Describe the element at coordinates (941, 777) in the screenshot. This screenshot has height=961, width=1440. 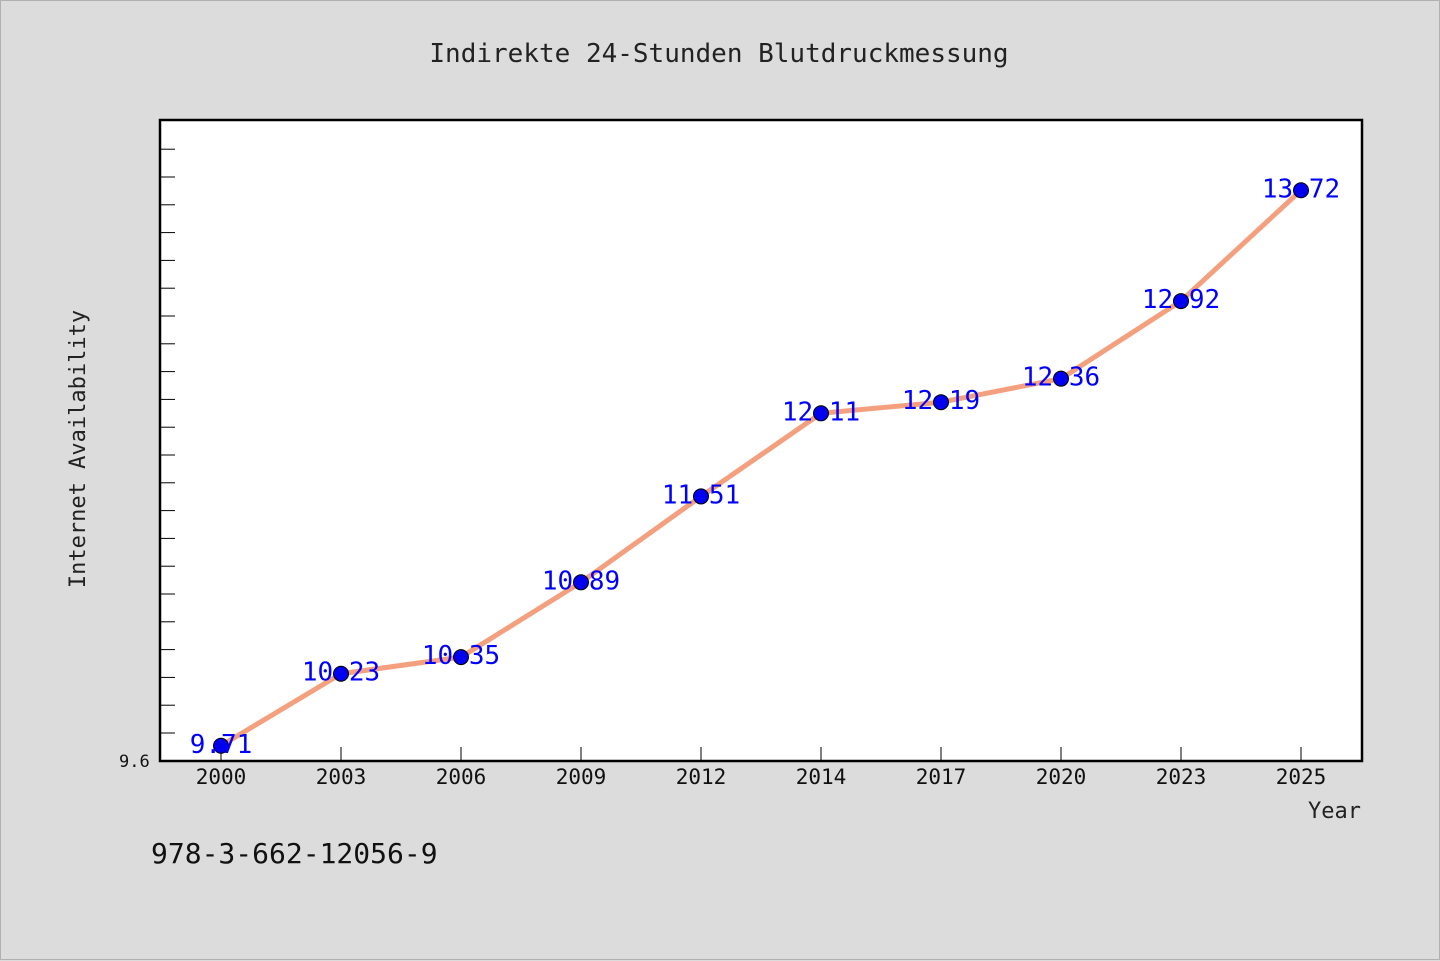
I see `x-tick-label: 2017` at that location.